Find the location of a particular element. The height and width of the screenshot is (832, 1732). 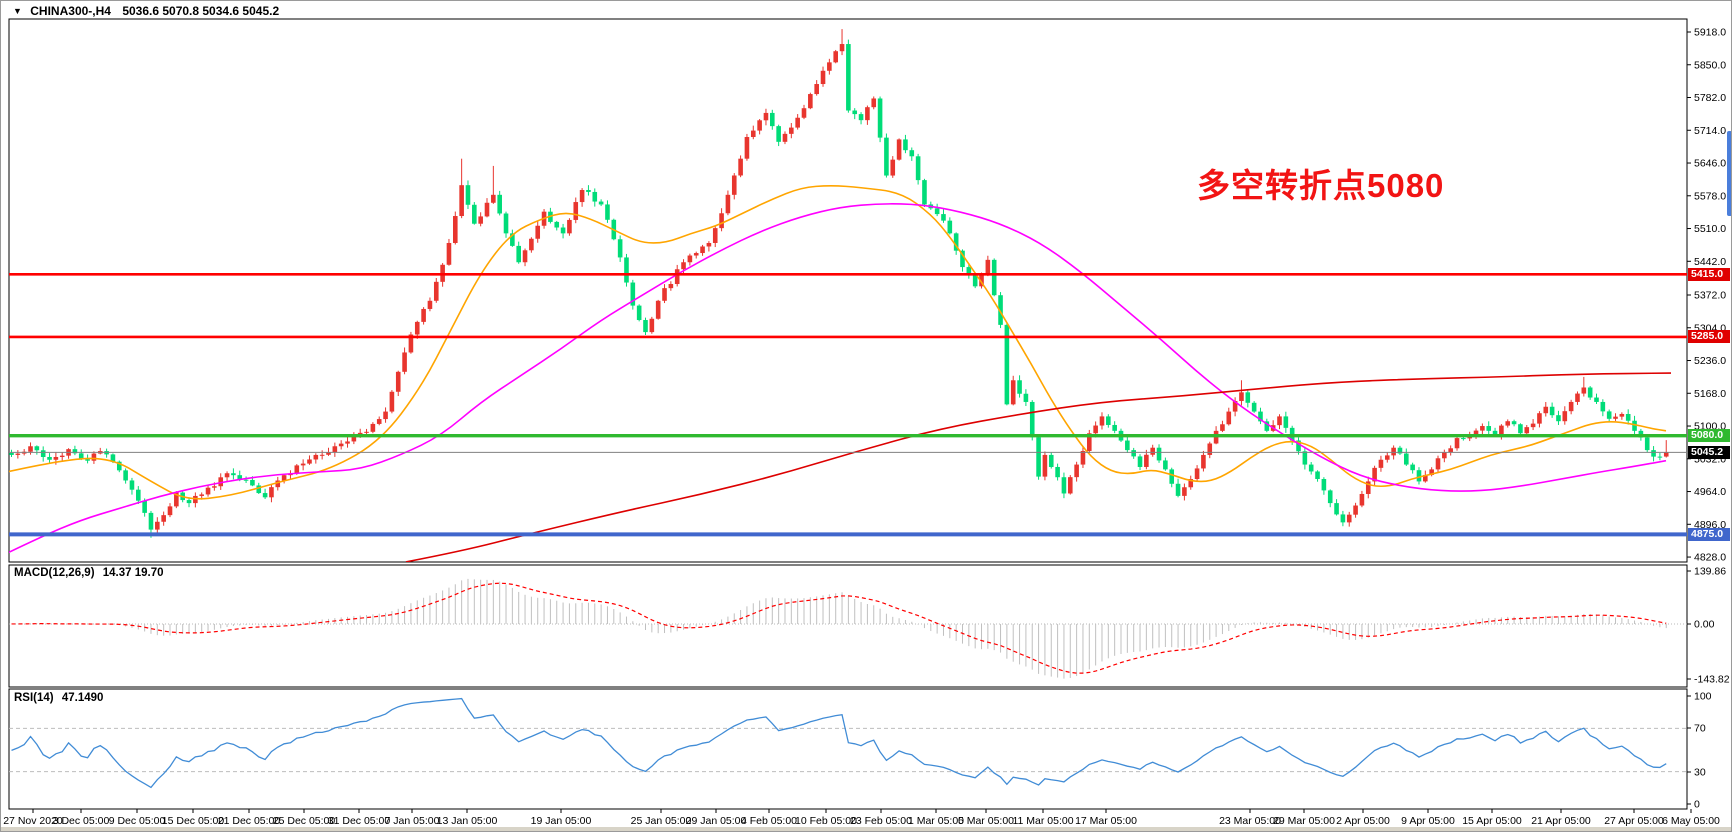

price-tick-label: 5850.0 is located at coordinates (1710, 65).